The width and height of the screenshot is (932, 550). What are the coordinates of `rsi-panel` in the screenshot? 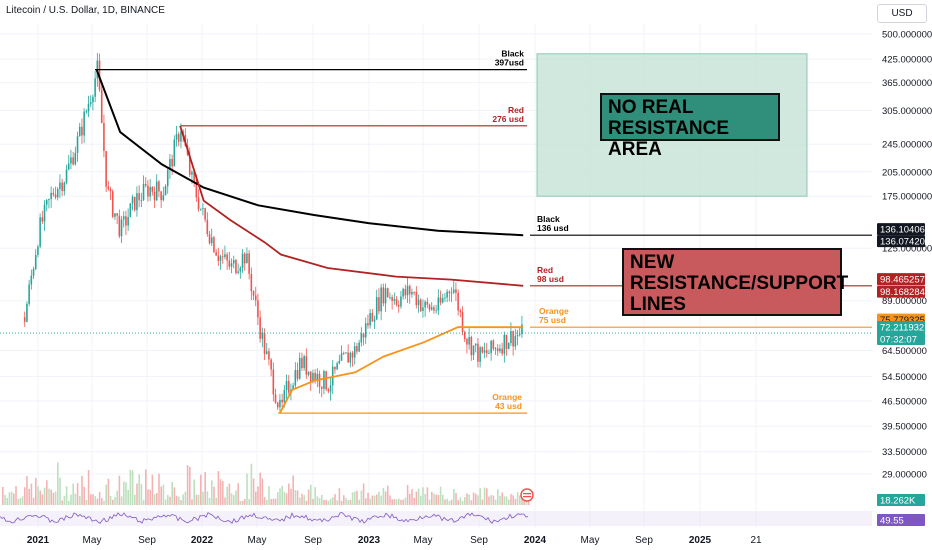 It's located at (436, 507).